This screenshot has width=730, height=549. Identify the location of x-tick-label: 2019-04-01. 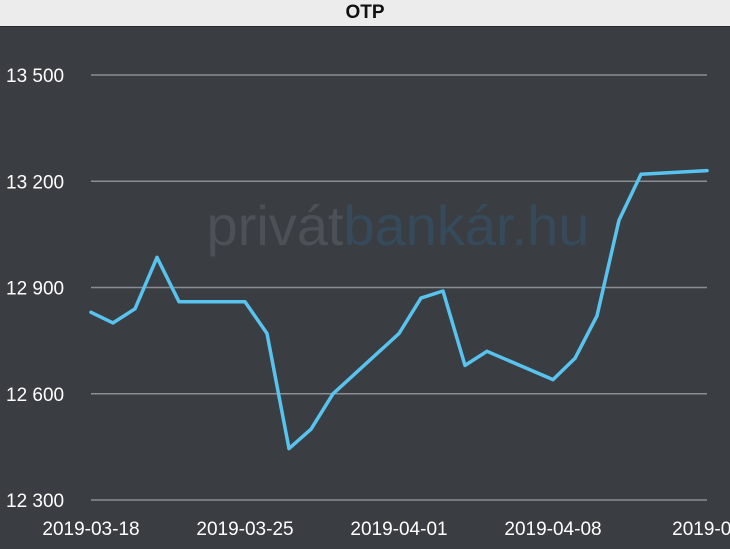
(398, 529).